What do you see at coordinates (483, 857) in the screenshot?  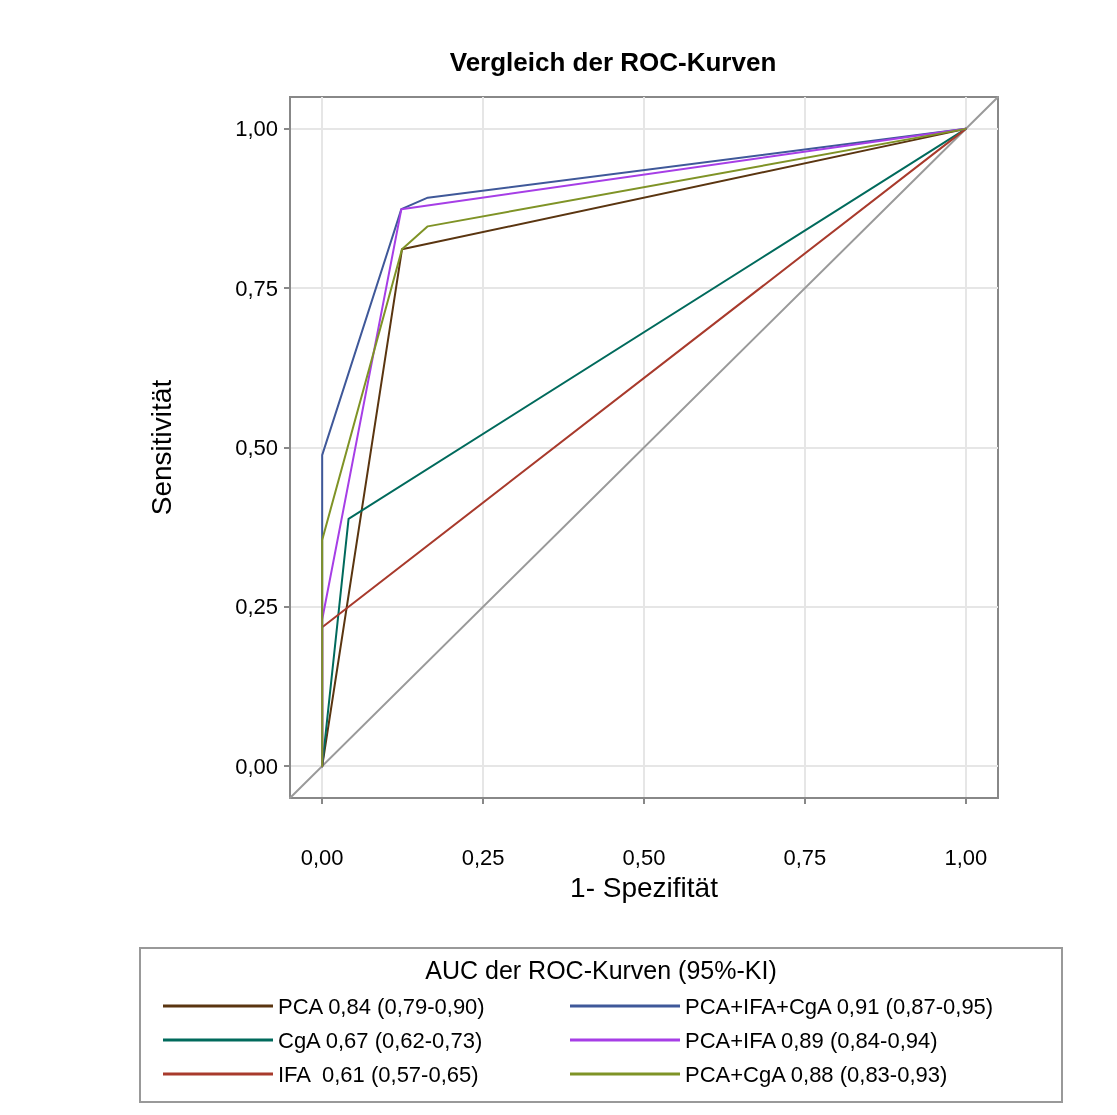 I see `x-tick-label: 0,25` at bounding box center [483, 857].